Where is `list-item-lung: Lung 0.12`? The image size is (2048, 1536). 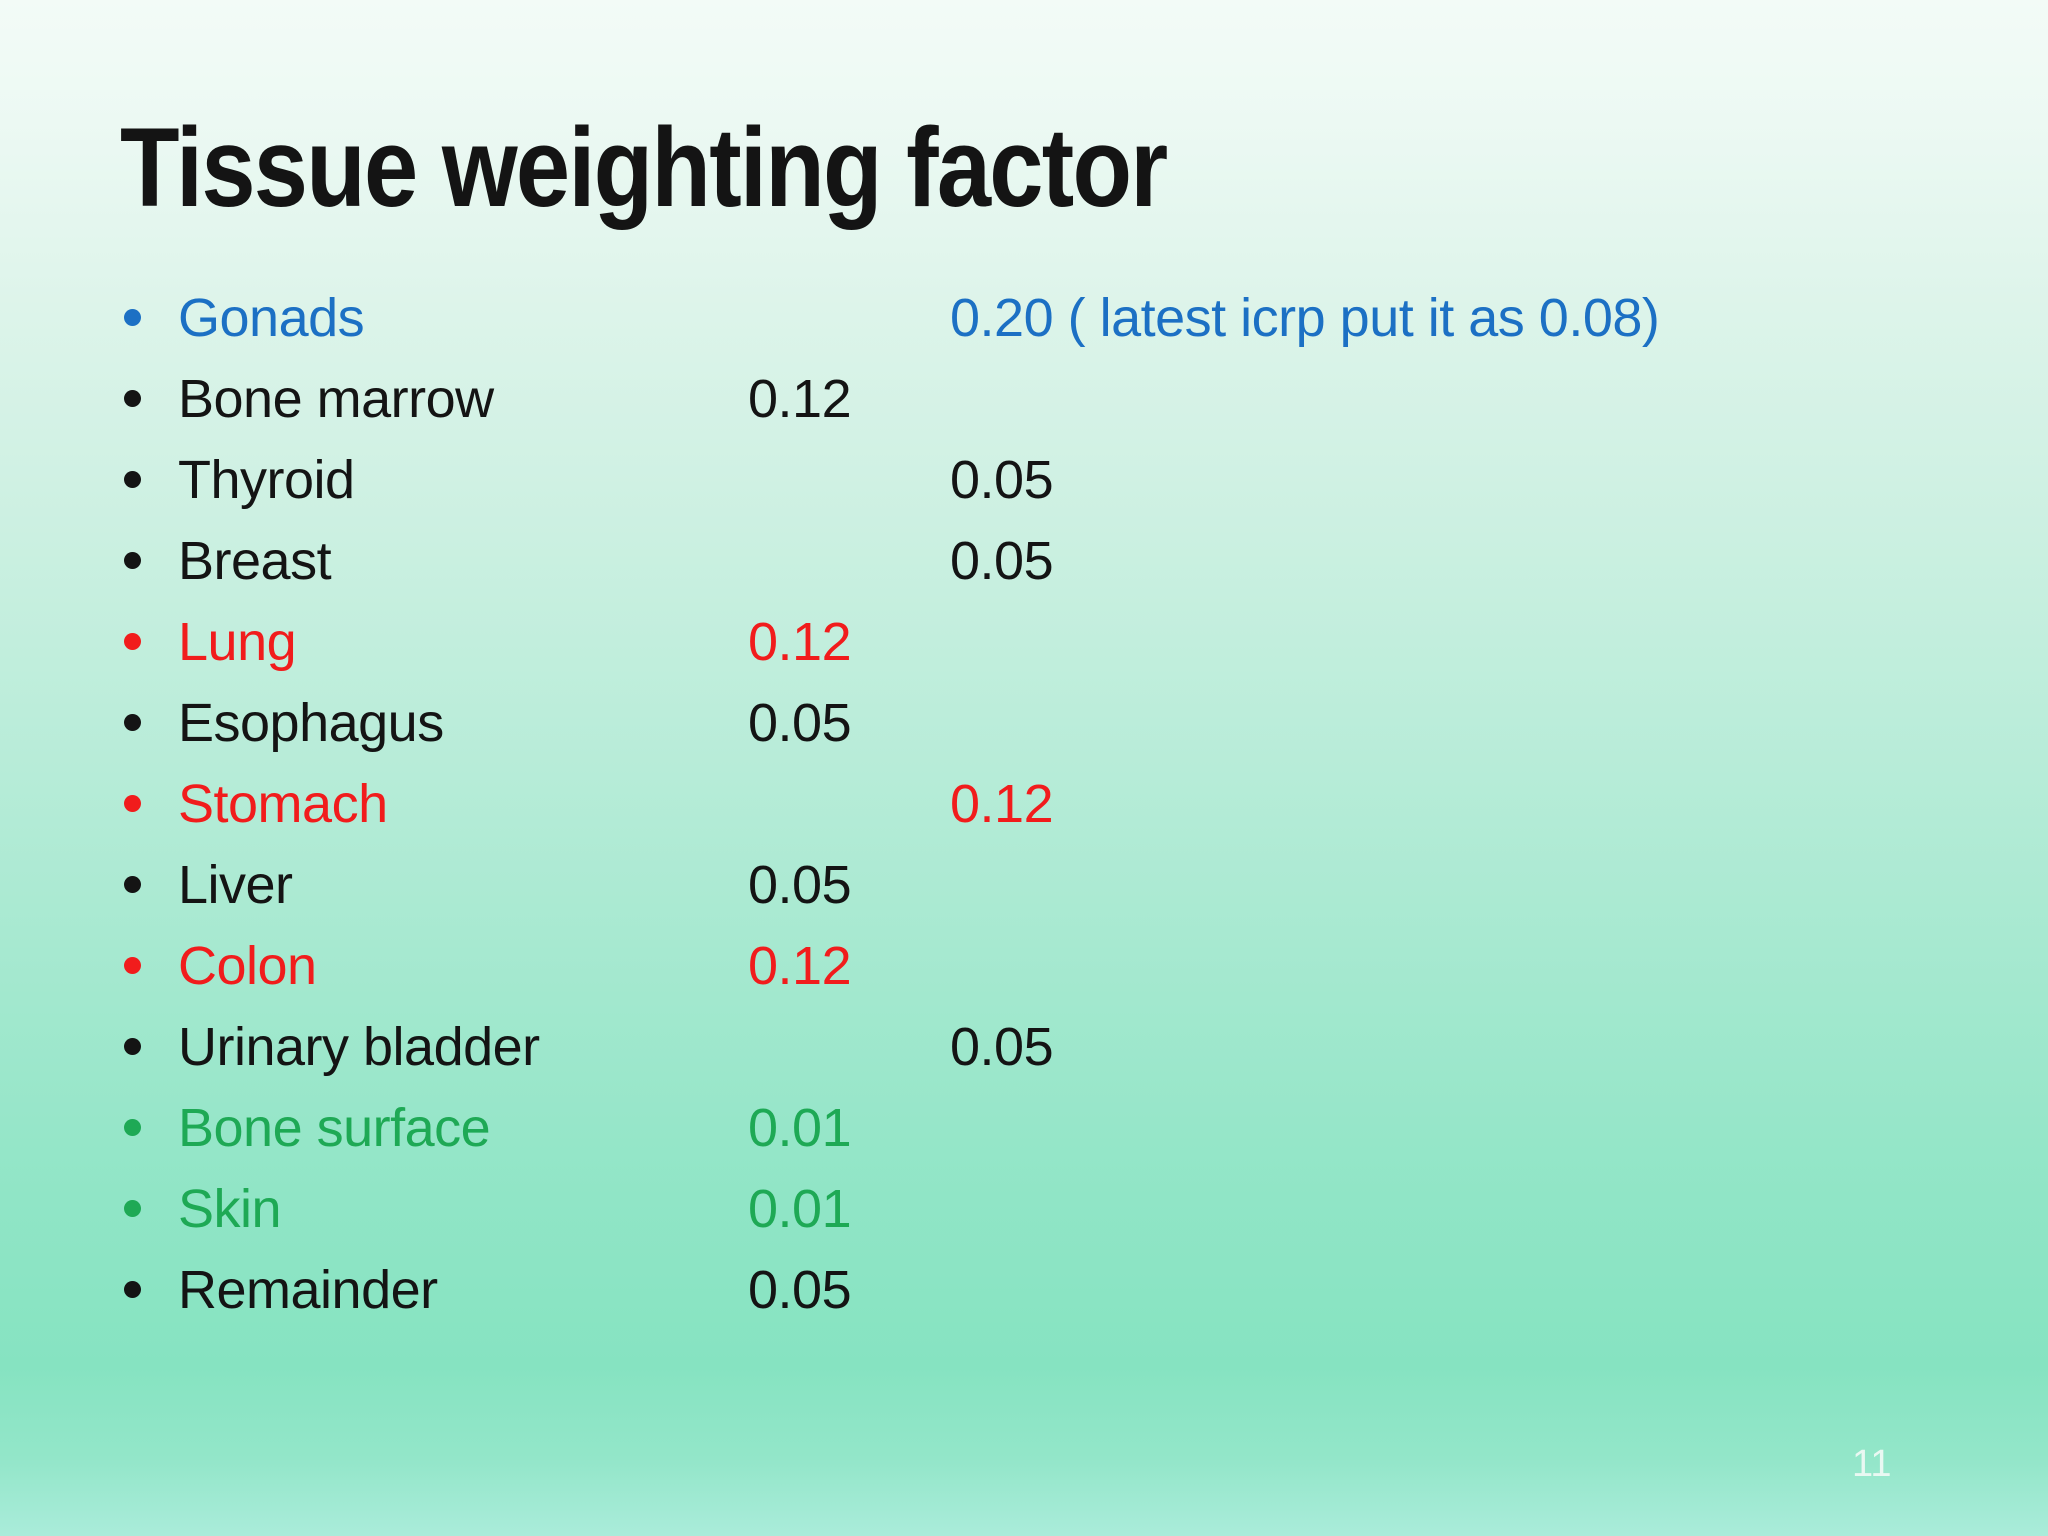 list-item-lung: Lung 0.12 is located at coordinates (1024, 642).